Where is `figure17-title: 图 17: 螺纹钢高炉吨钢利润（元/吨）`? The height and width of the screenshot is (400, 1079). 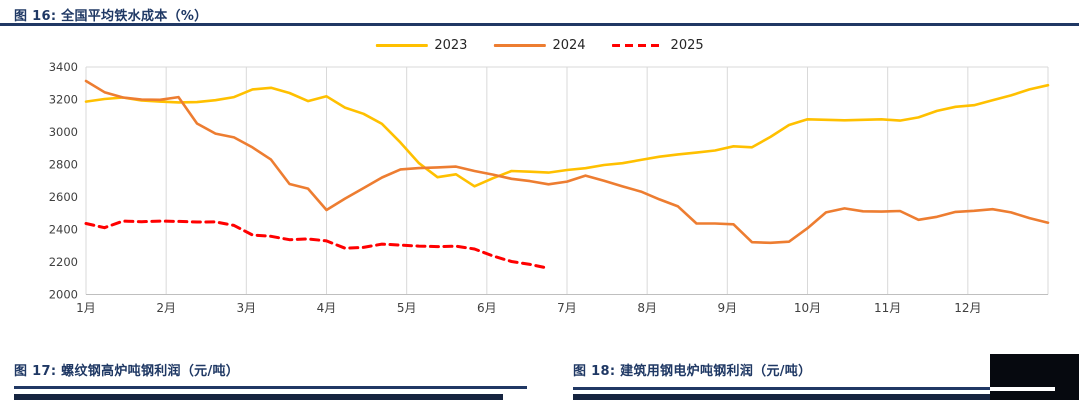 figure17-title: 图 17: 螺纹钢高炉吨钢利润（元/吨） is located at coordinates (127, 371).